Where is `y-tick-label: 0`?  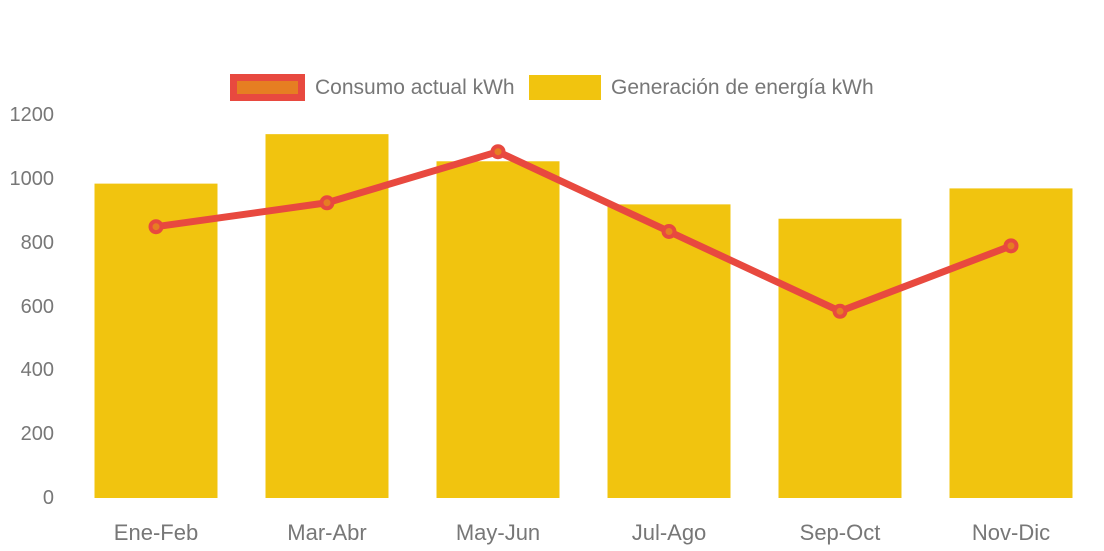
y-tick-label: 0 is located at coordinates (48, 498).